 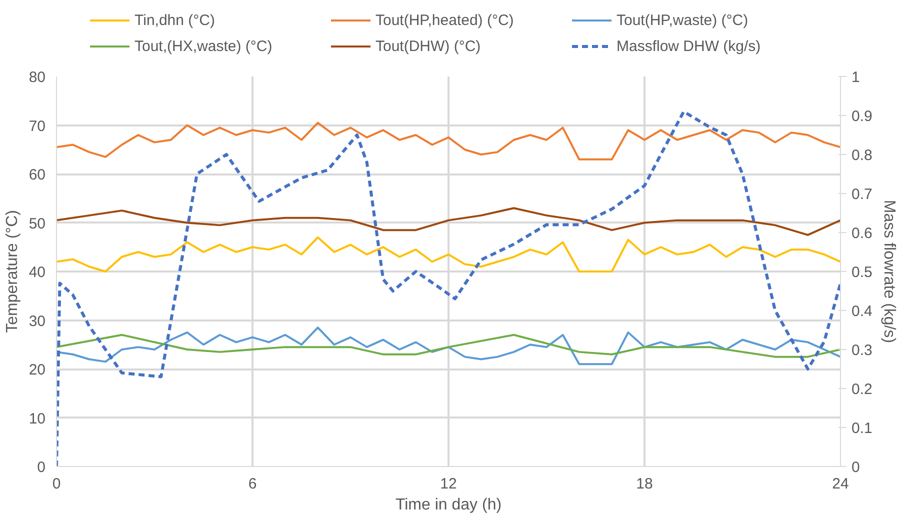 What do you see at coordinates (445, 20) in the screenshot?
I see `legend-label: Tout(HP,heated) (°C)` at bounding box center [445, 20].